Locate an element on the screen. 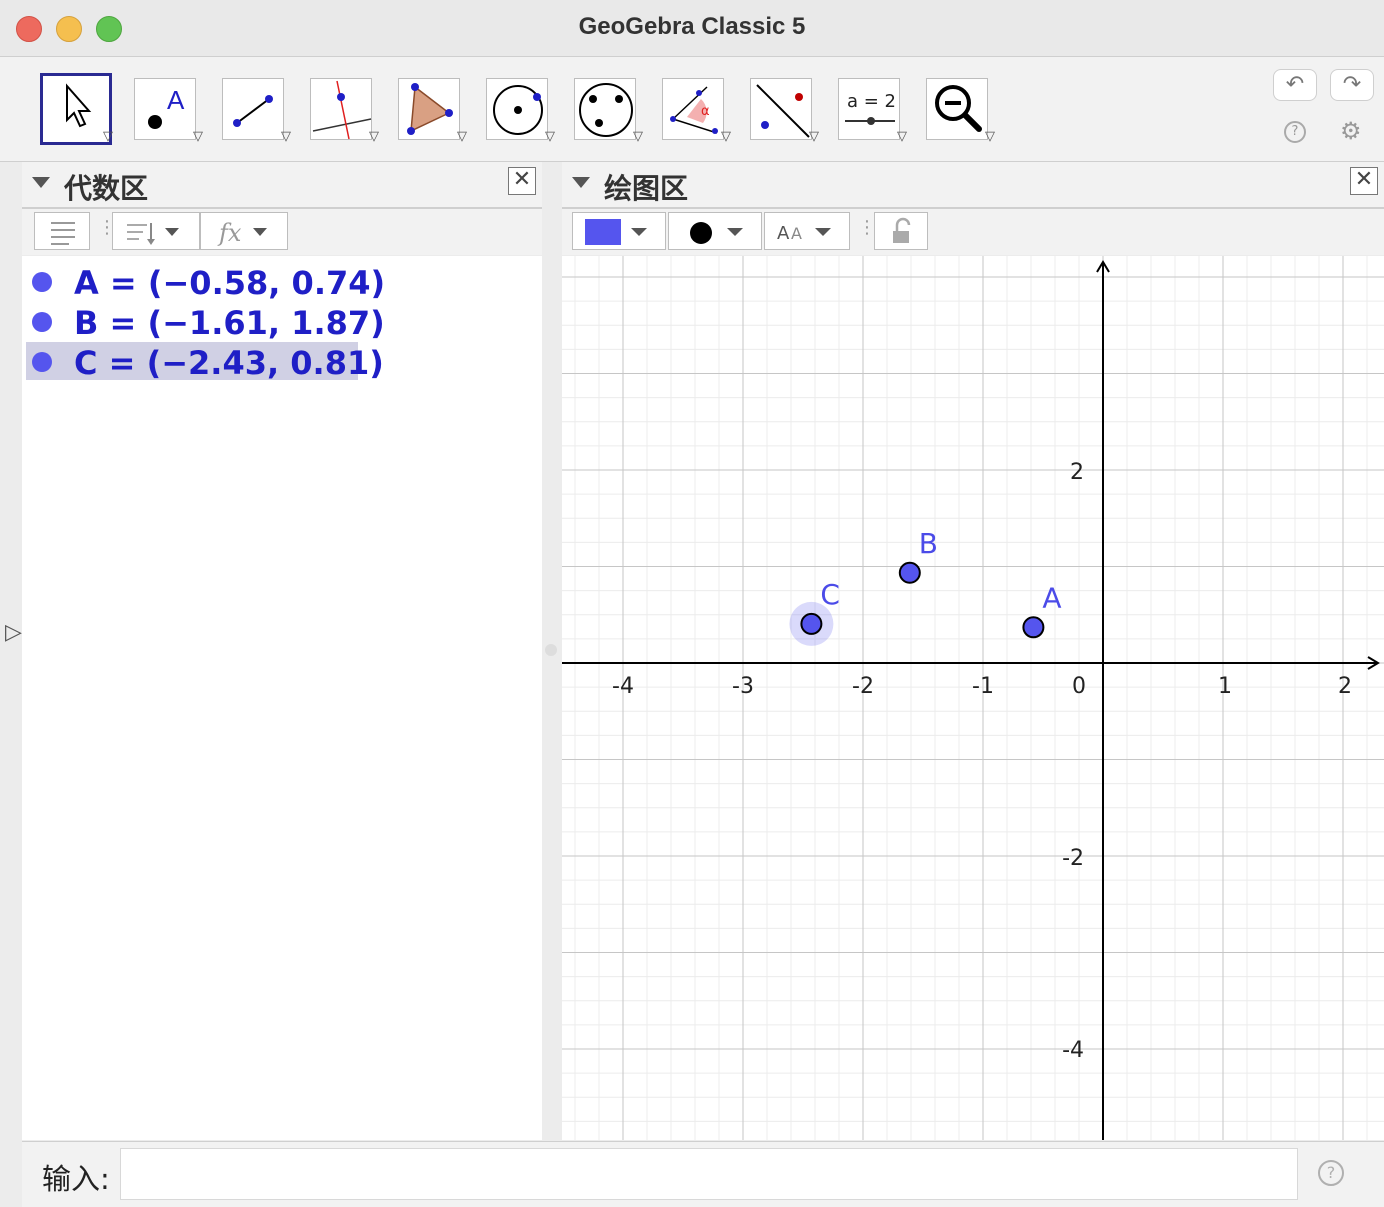 The height and width of the screenshot is (1207, 1384). perpendicular-line-icon is located at coordinates (342, 110).